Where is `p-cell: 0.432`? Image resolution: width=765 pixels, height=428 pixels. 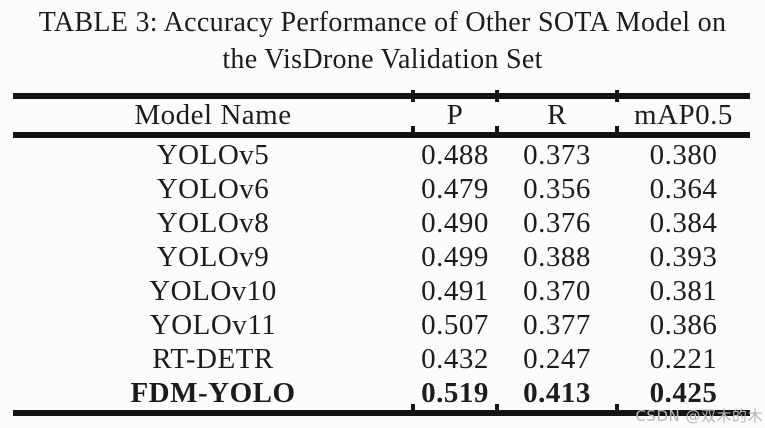
p-cell: 0.432 is located at coordinates (455, 358).